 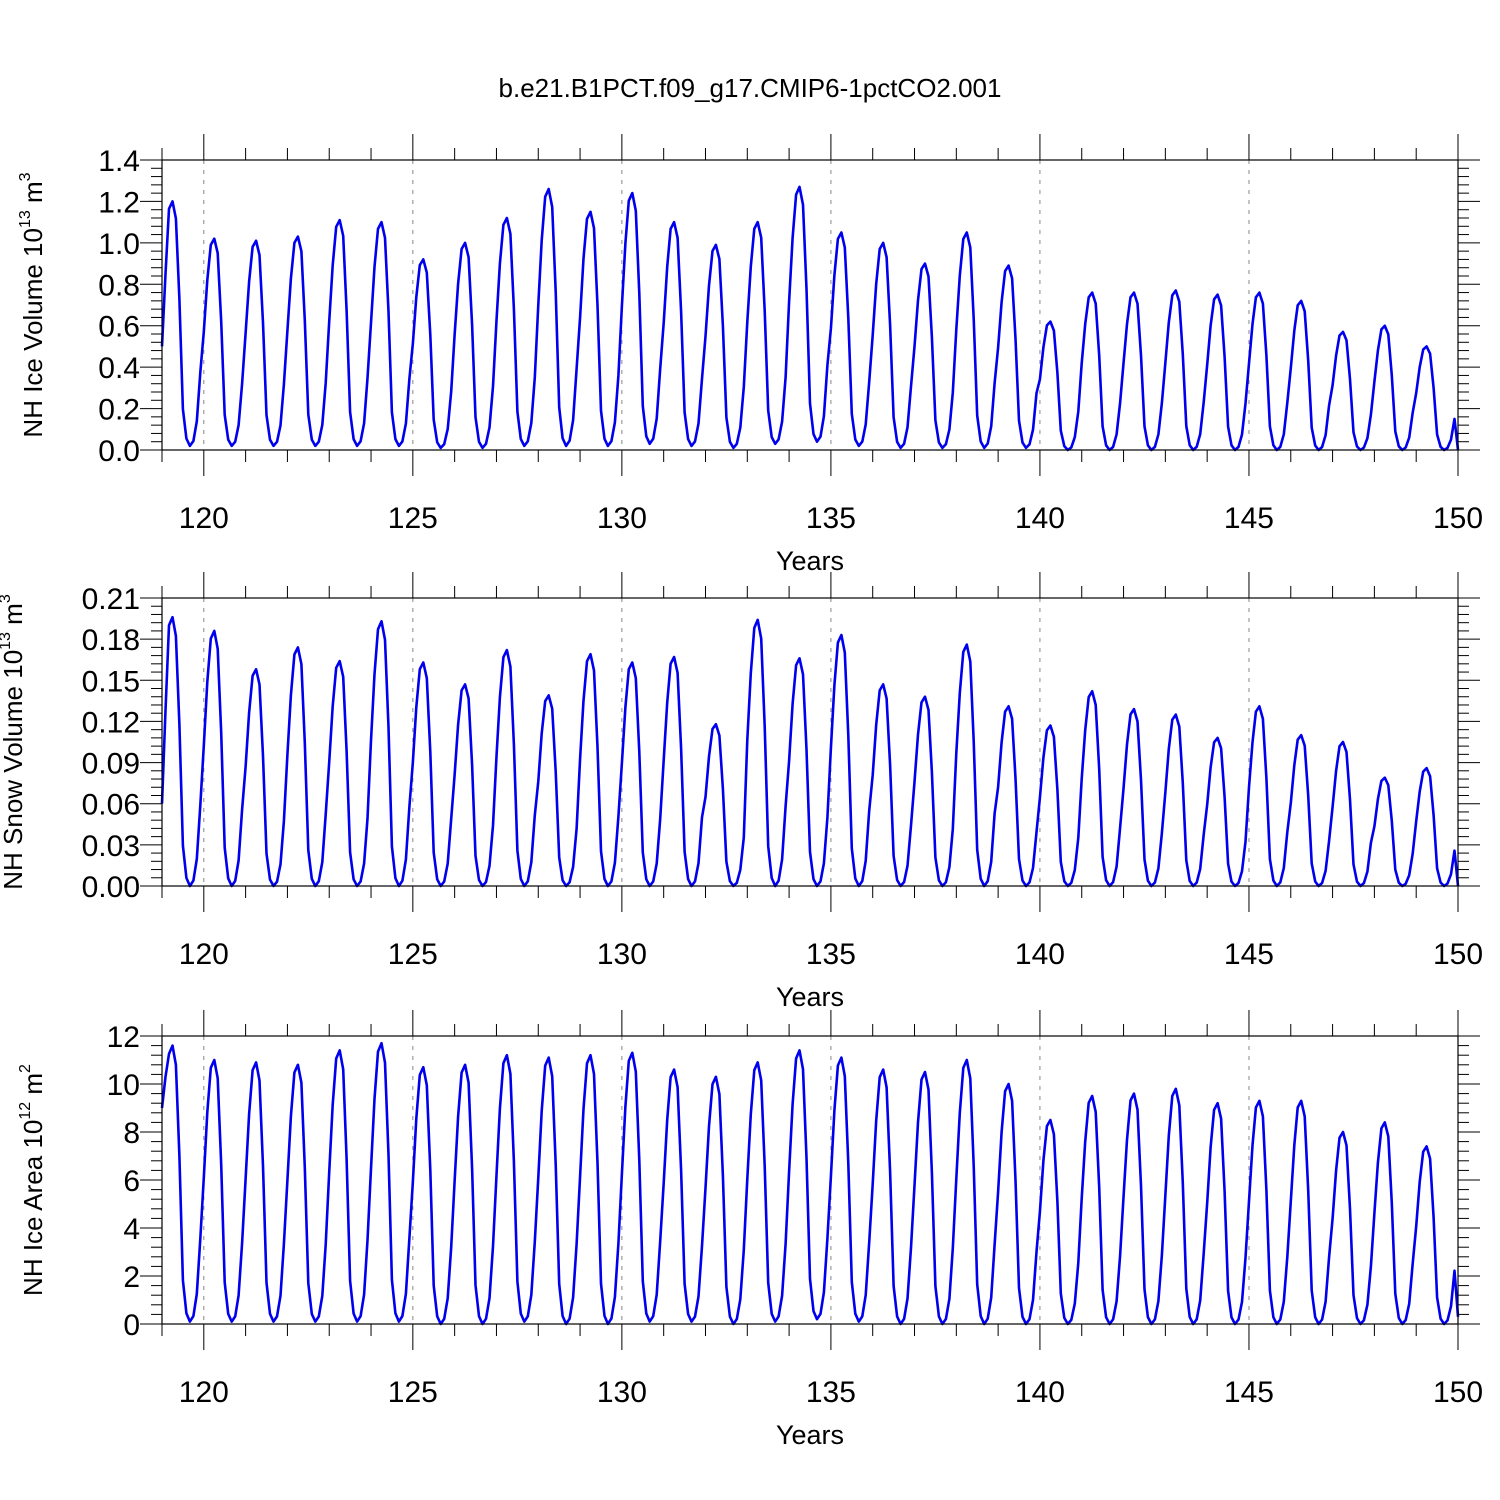 What do you see at coordinates (111, 599) in the screenshot?
I see `y-tick-label: 0.21` at bounding box center [111, 599].